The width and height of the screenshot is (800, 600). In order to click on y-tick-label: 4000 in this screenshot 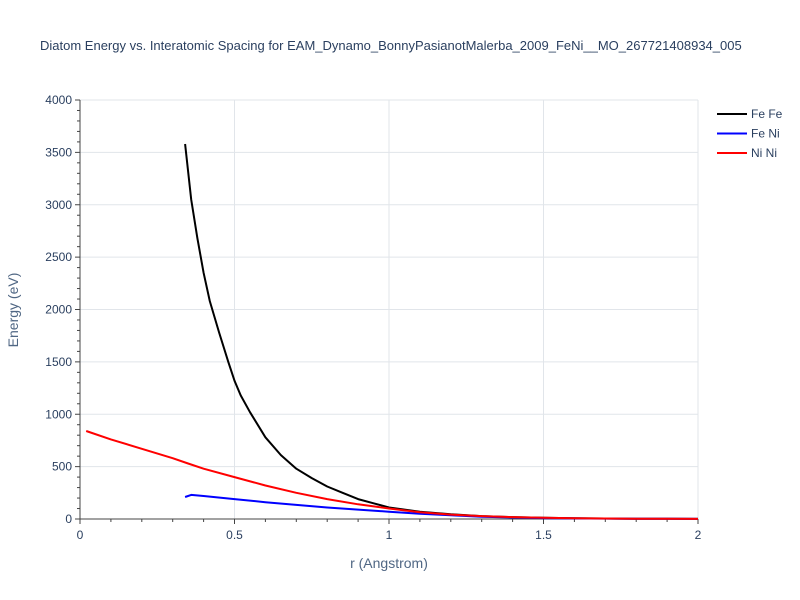, I will do `click(58, 100)`.